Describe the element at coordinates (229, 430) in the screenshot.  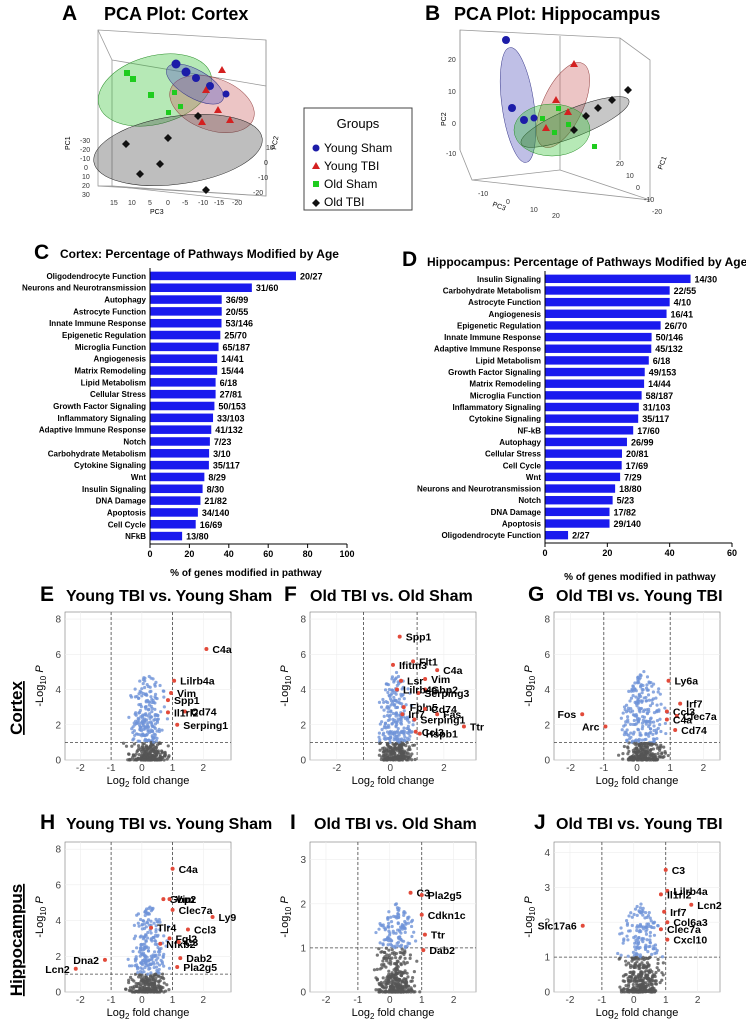
I see `bar-value-label: 41/132` at that location.